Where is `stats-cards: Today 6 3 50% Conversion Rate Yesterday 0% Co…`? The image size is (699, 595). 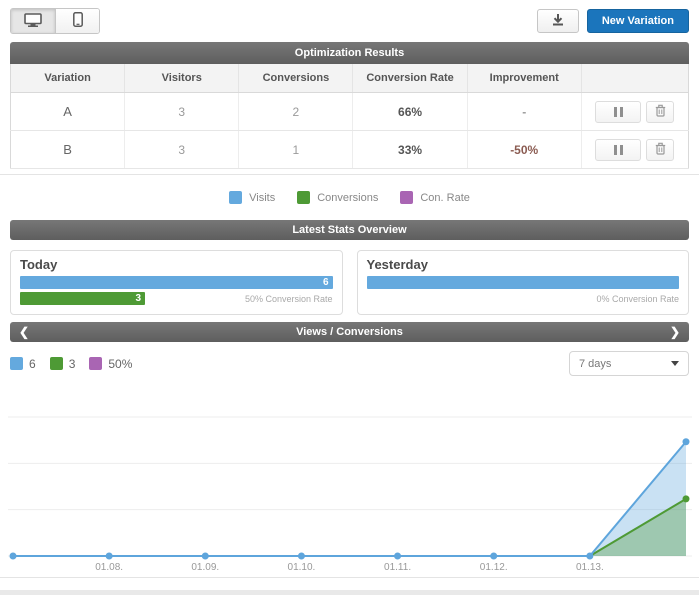
stats-cards: Today 6 3 50% Conversion Rate Yesterday 0% Co… is located at coordinates (349, 282).